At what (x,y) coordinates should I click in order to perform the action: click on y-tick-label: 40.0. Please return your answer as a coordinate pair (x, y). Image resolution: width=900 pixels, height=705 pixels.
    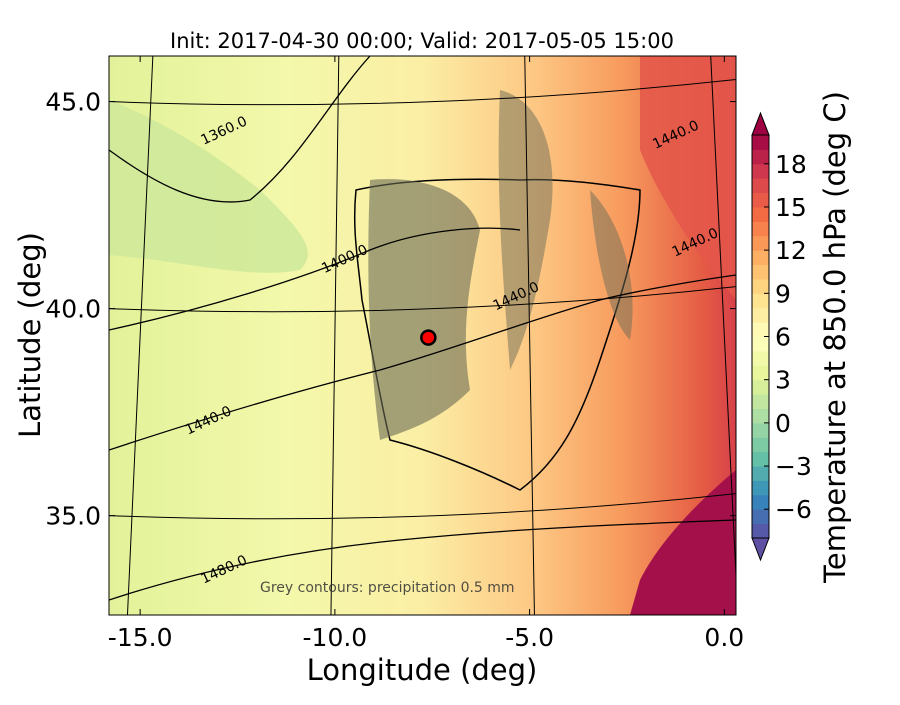
    Looking at the image, I should click on (73, 309).